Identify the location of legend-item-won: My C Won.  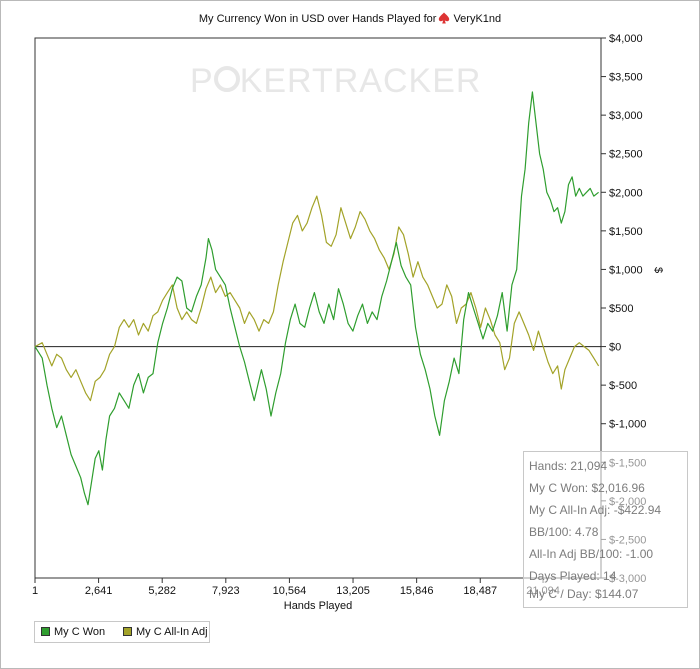
(73, 632).